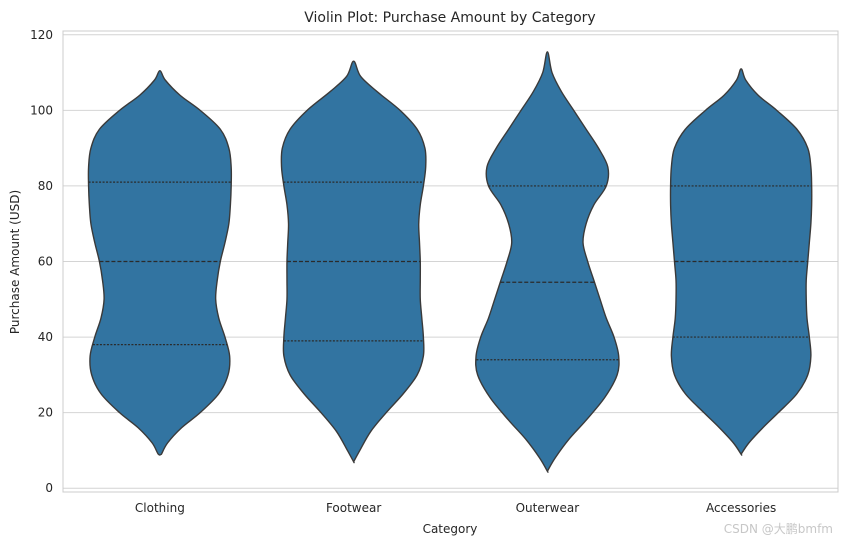  What do you see at coordinates (160, 262) in the screenshot?
I see `violin-clothing` at bounding box center [160, 262].